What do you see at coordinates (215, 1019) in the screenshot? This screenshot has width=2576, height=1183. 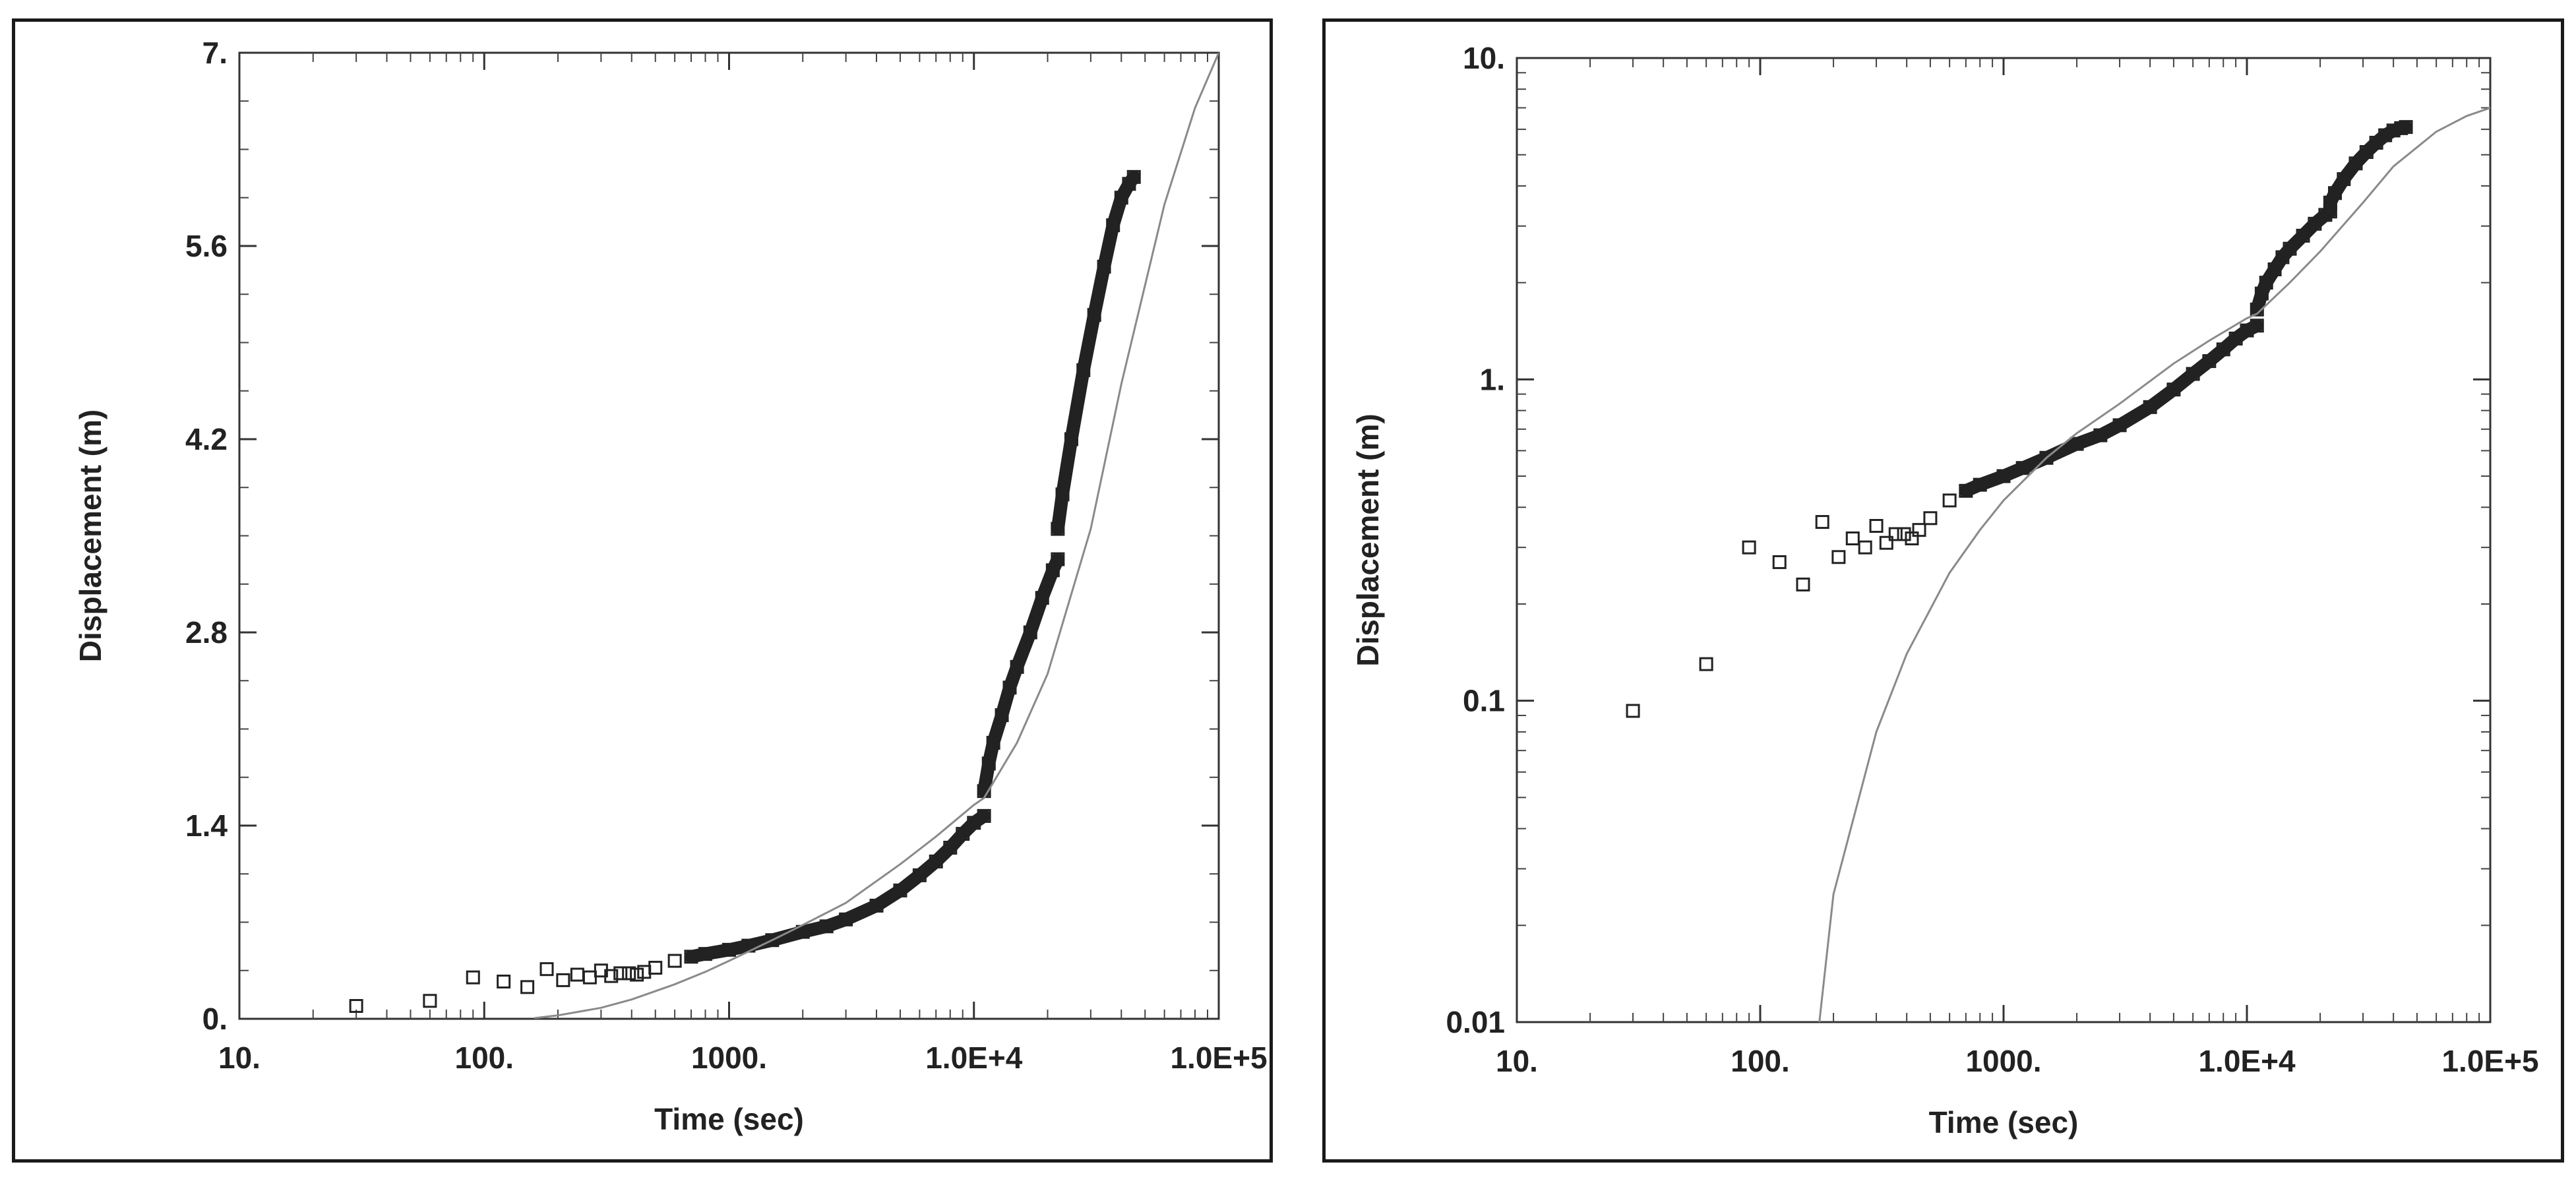 I see `y-tick-label: 0.` at bounding box center [215, 1019].